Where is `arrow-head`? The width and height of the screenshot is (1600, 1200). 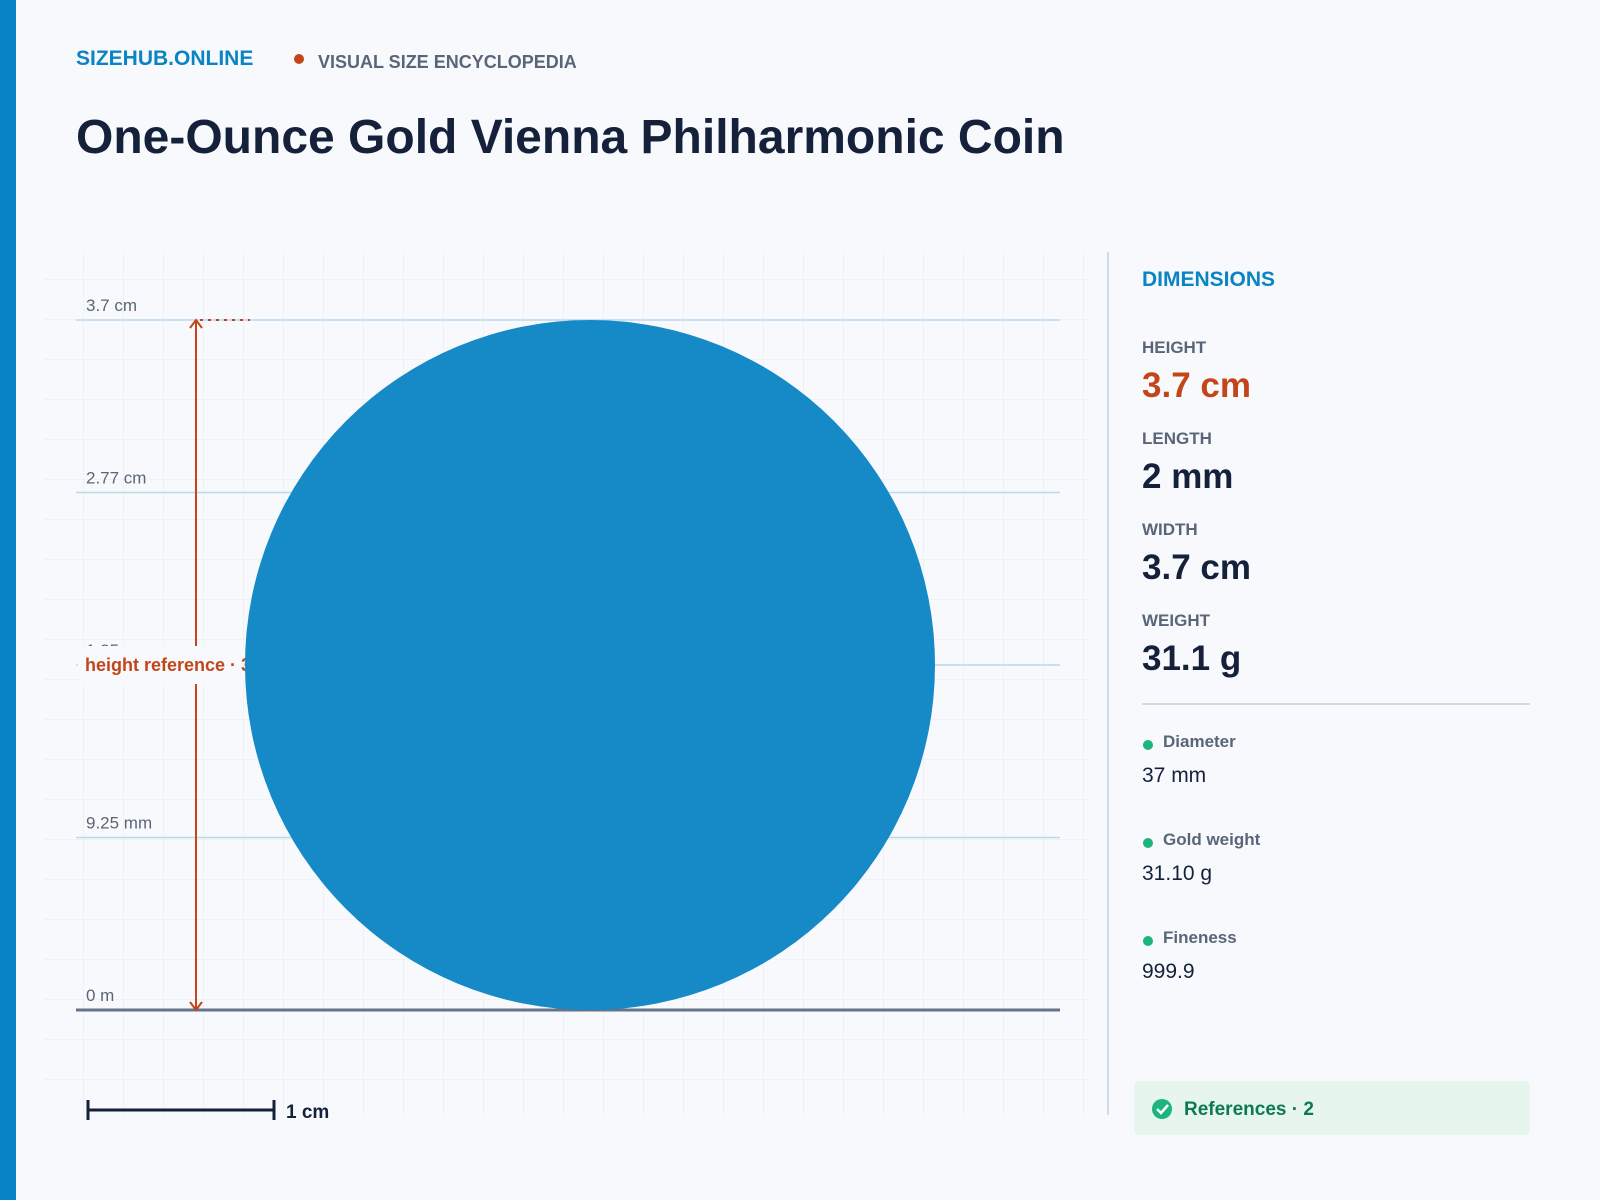
arrow-head is located at coordinates (196, 665).